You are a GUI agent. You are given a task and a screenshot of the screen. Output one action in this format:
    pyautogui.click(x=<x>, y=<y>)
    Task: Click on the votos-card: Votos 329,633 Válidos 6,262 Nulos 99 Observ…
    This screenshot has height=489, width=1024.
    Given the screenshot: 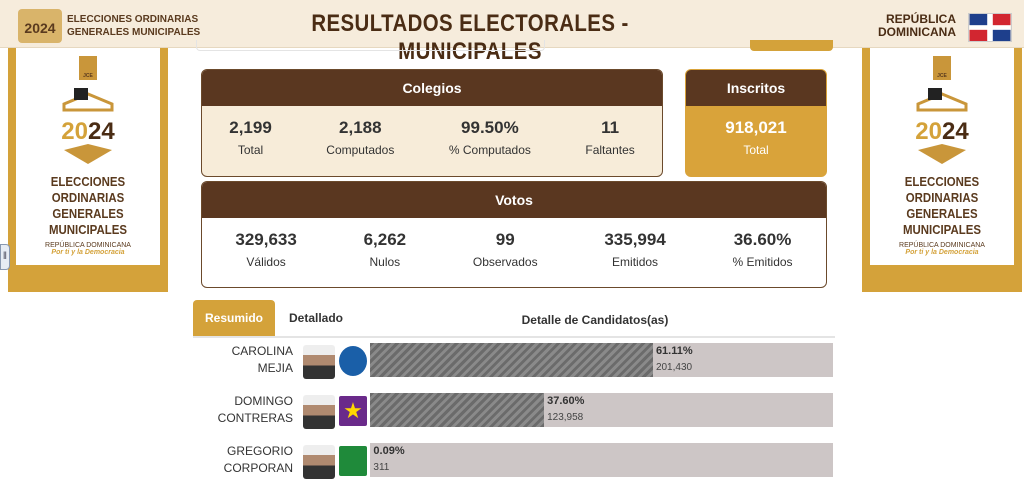 What is the action you would take?
    pyautogui.click(x=514, y=234)
    